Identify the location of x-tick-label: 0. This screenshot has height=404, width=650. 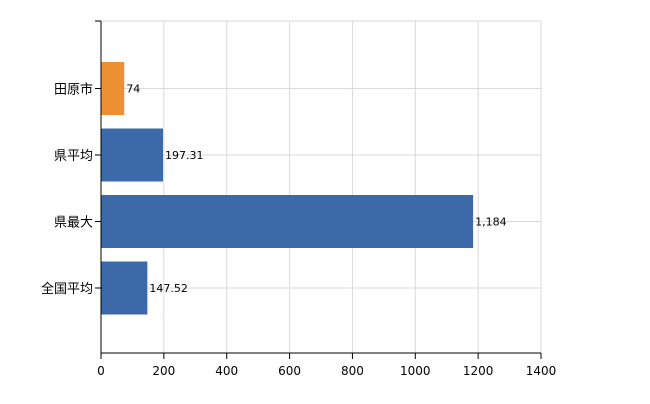
(101, 371).